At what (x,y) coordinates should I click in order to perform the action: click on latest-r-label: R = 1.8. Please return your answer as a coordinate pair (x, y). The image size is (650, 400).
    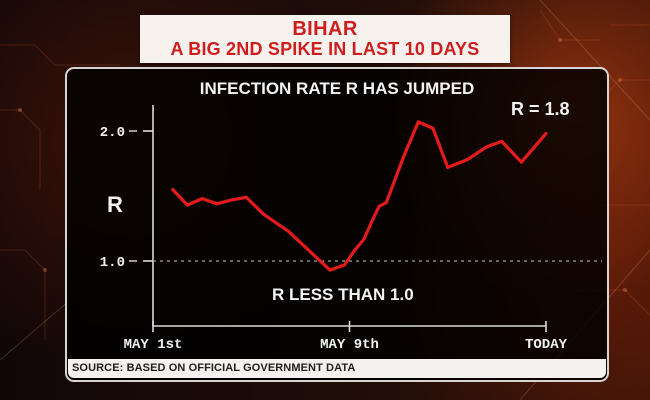
    Looking at the image, I should click on (540, 109).